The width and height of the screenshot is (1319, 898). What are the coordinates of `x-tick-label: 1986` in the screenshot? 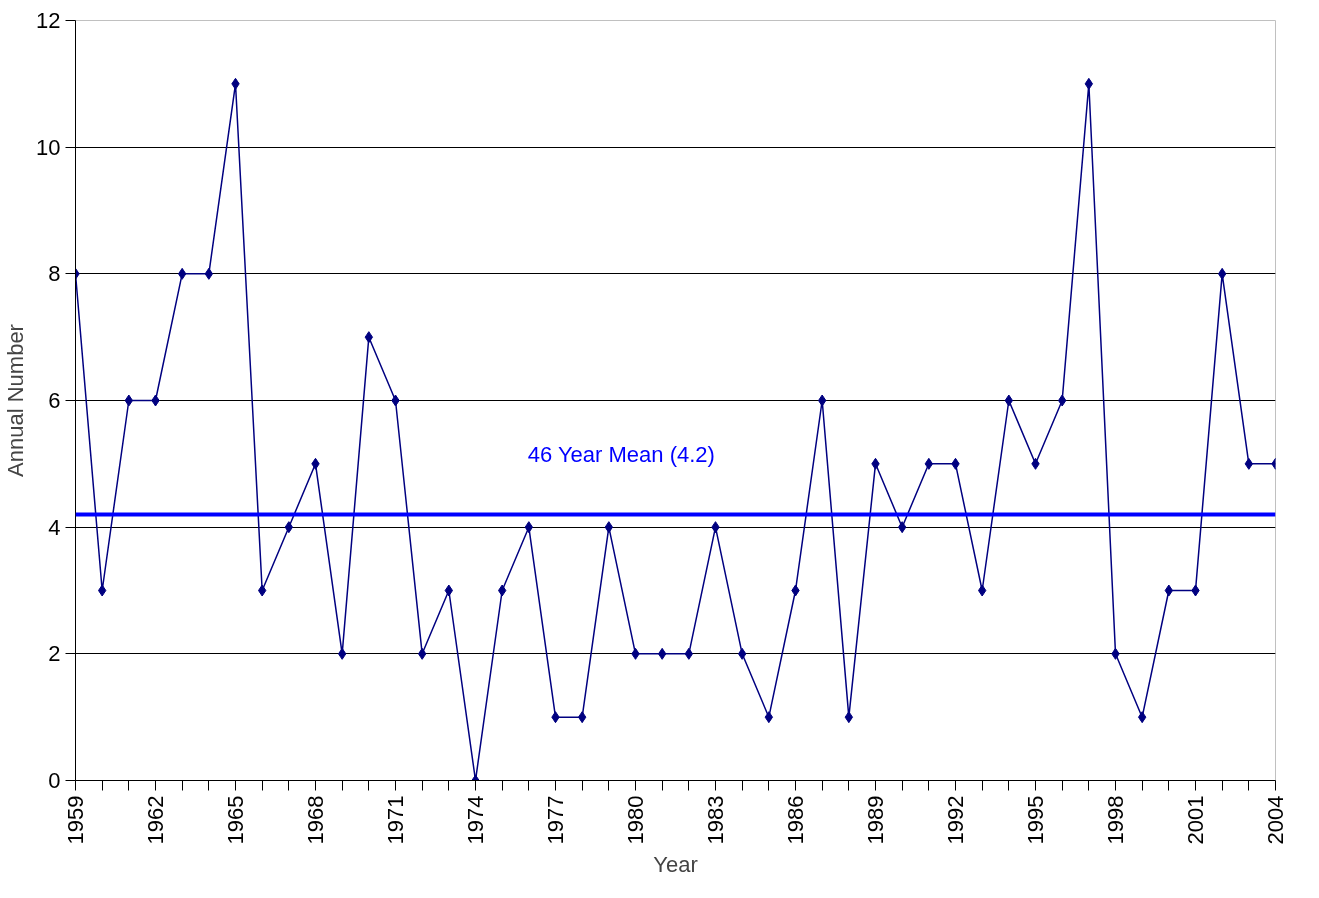 It's located at (795, 820).